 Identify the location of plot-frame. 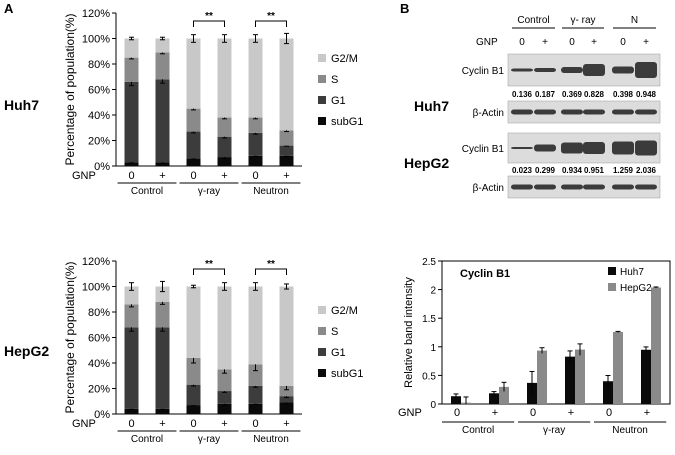
(556, 332).